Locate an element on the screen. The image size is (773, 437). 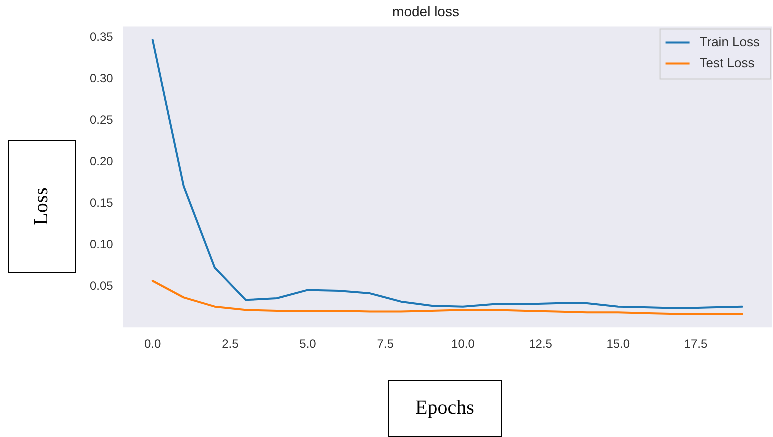
x-tick-label: 12.5 is located at coordinates (541, 344).